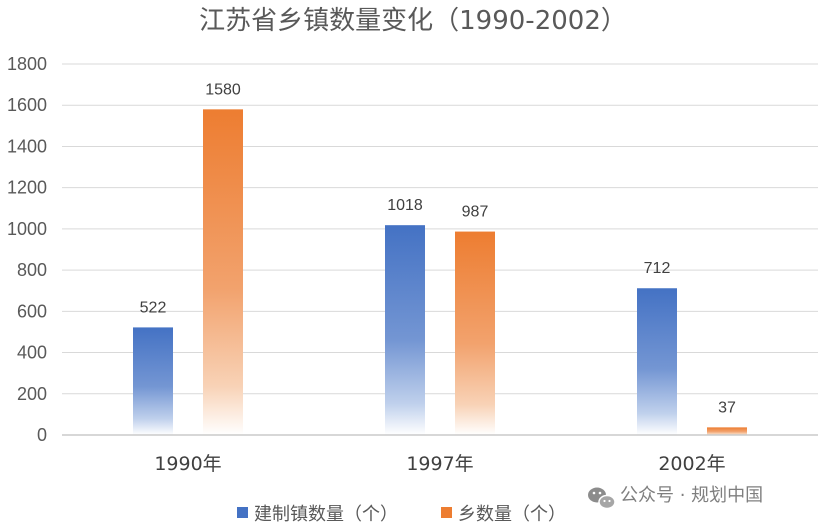  Describe the element at coordinates (27, 188) in the screenshot. I see `y-tick-label: 1200` at that location.